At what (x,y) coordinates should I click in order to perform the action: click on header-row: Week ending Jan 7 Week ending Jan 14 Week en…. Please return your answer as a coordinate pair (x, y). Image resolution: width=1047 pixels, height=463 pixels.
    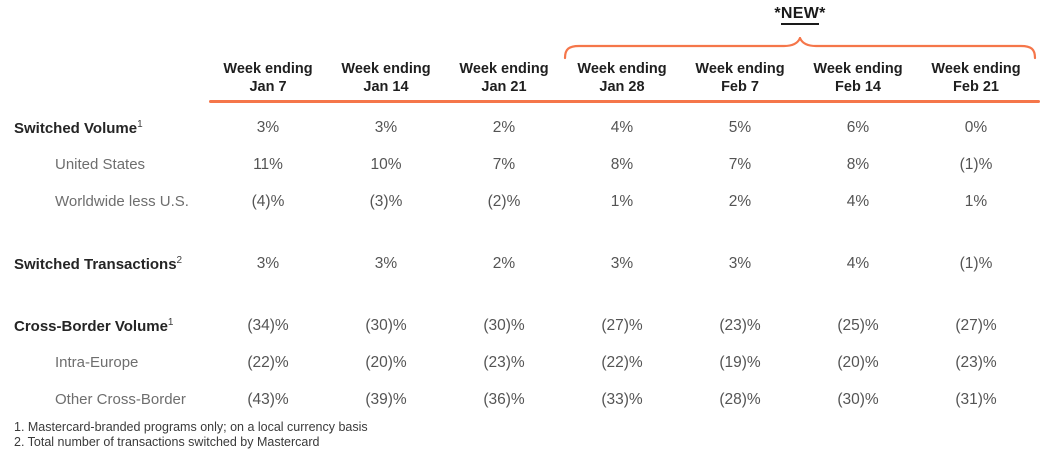
    Looking at the image, I should click on (517, 75).